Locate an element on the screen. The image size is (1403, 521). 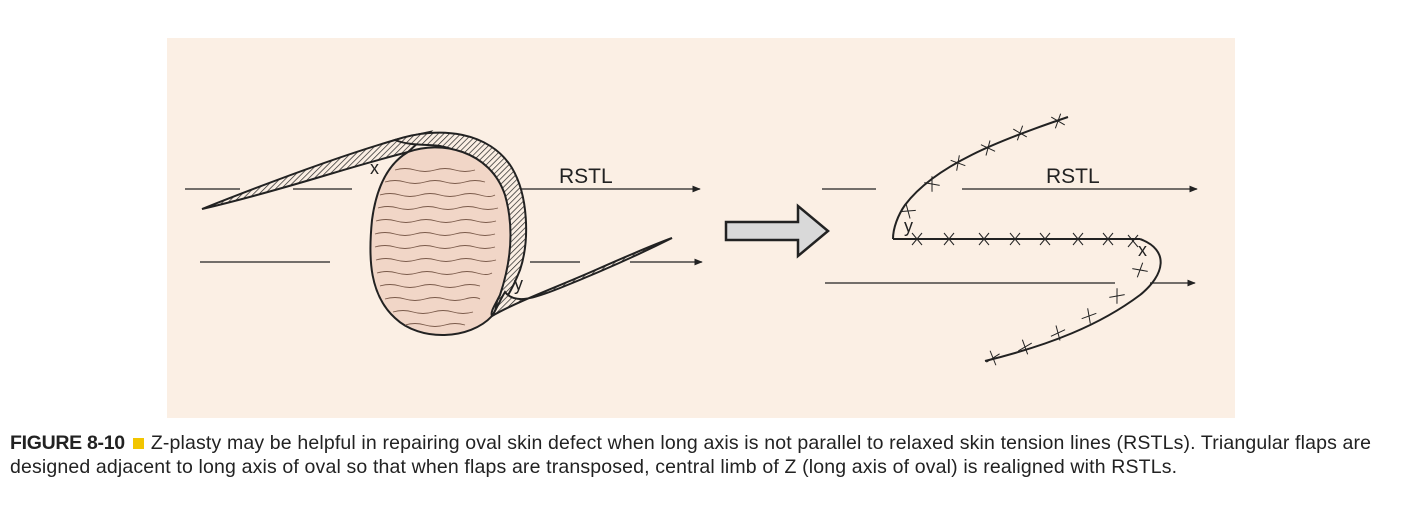
figure-label: FIGURE 8-10 is located at coordinates (67, 443).